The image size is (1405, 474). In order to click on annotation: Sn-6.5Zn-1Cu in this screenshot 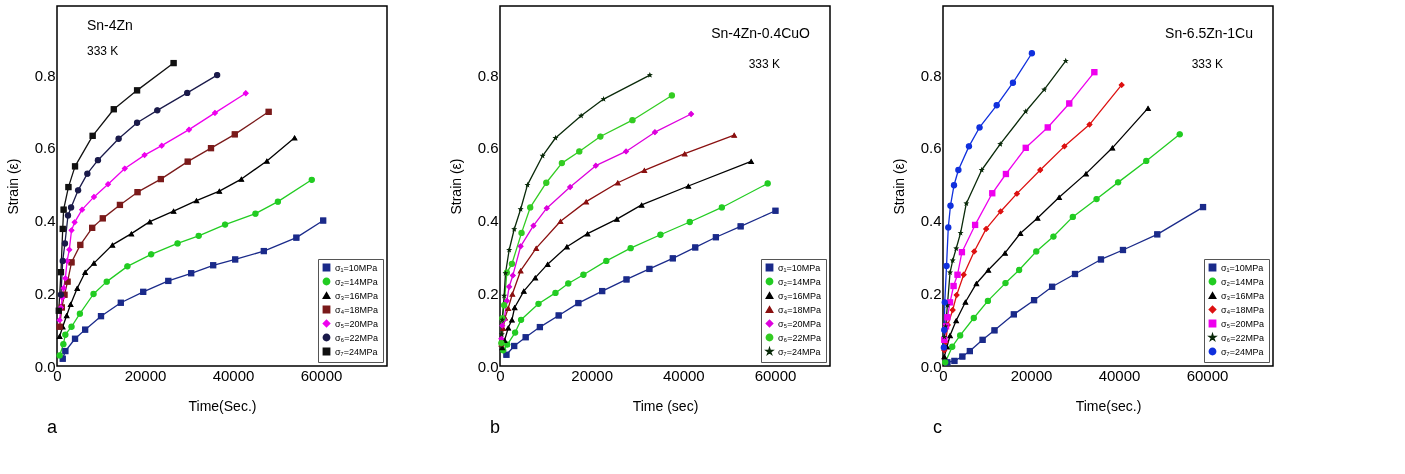, I will do `click(1209, 33)`.